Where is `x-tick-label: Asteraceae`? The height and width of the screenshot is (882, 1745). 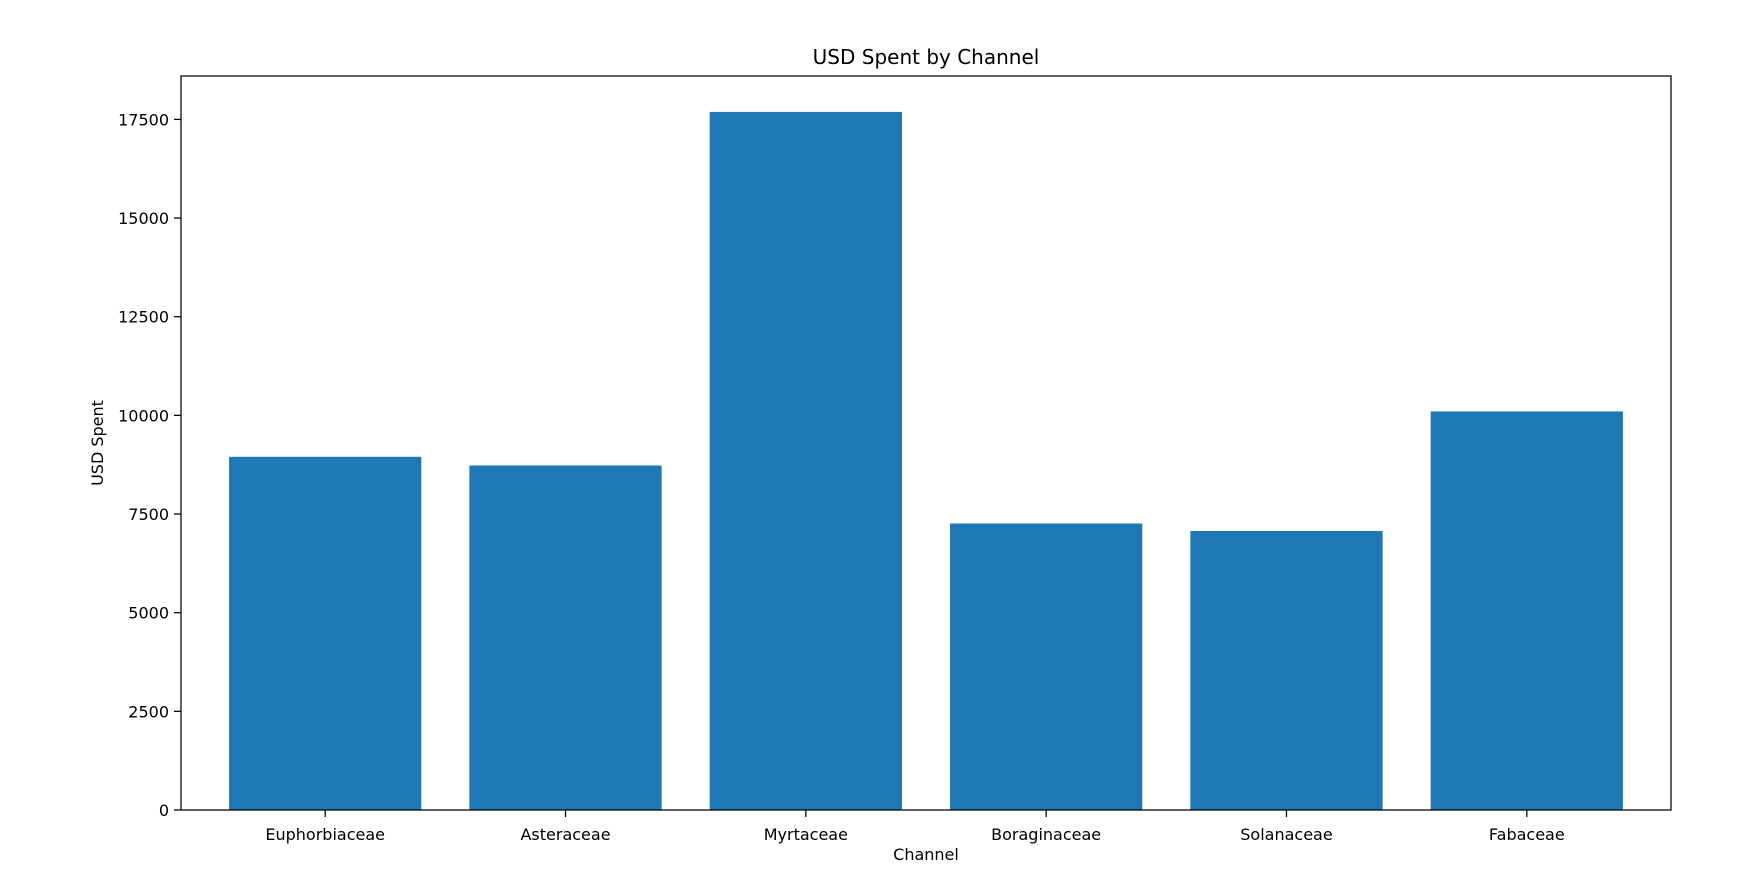
x-tick-label: Asteraceae is located at coordinates (565, 834).